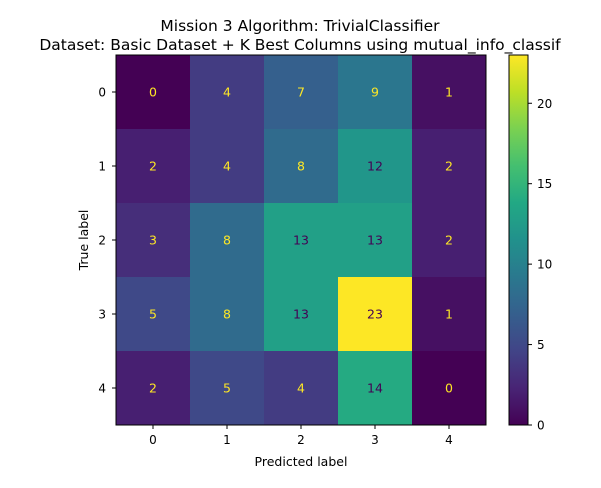 This screenshot has width=601, height=488. I want to click on x-tick-label: 1, so click(227, 440).